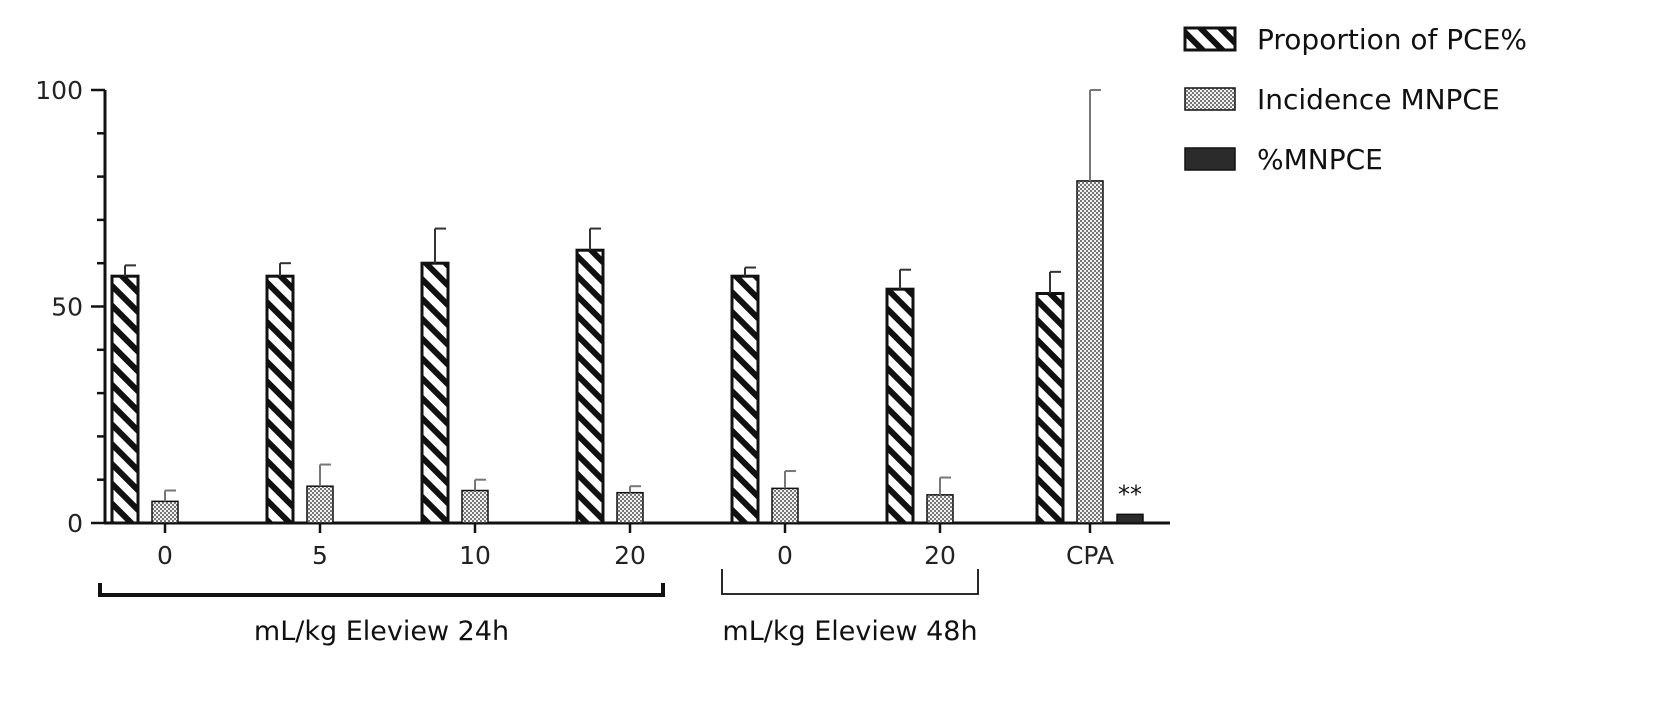 Image resolution: width=1675 pixels, height=712 pixels. Describe the element at coordinates (538, 608) in the screenshot. I see `group-brackets: mL/kg Eleview 24h mL/kg Eleview 48h` at that location.